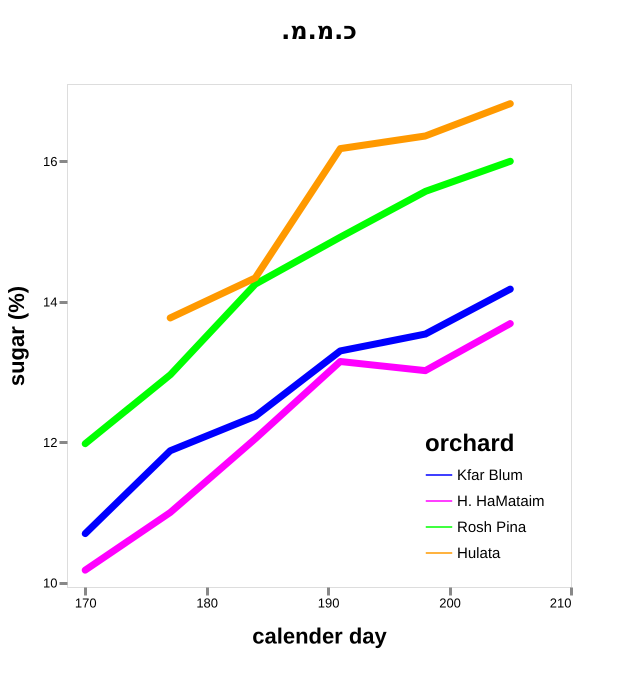 The width and height of the screenshot is (618, 675). What do you see at coordinates (450, 603) in the screenshot?
I see `x-tick-label: 200` at bounding box center [450, 603].